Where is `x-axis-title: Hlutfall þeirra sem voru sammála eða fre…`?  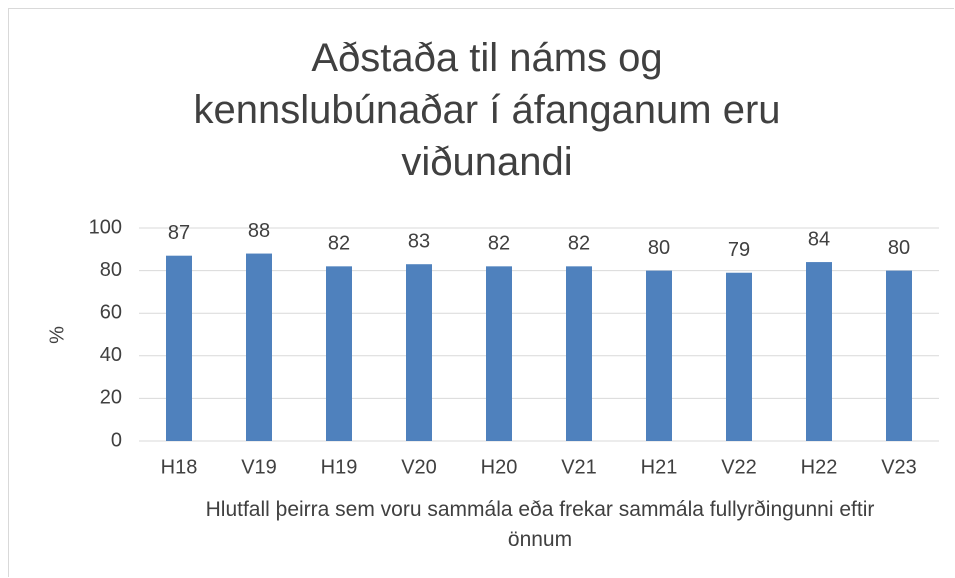
x-axis-title: Hlutfall þeirra sem voru sammála eða fre… is located at coordinates (540, 524).